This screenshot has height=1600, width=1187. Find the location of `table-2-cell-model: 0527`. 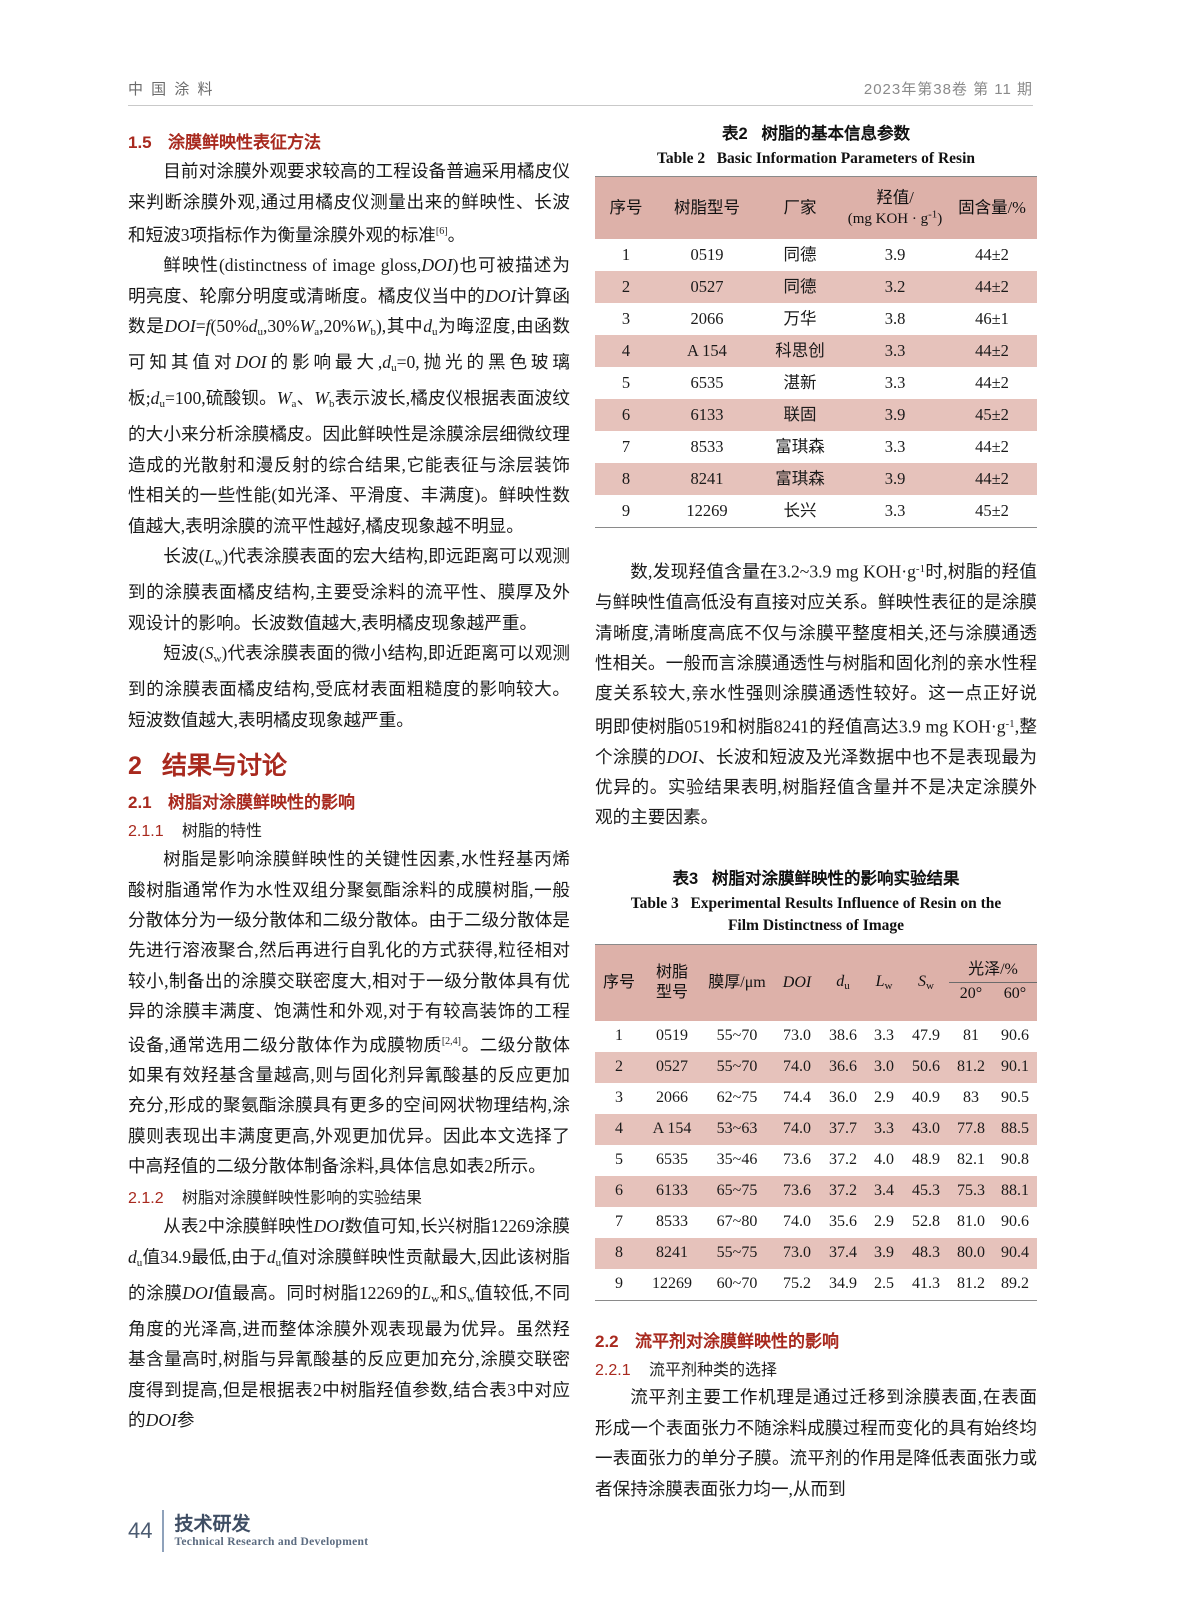

table-2-cell-model: 0527 is located at coordinates (707, 287).